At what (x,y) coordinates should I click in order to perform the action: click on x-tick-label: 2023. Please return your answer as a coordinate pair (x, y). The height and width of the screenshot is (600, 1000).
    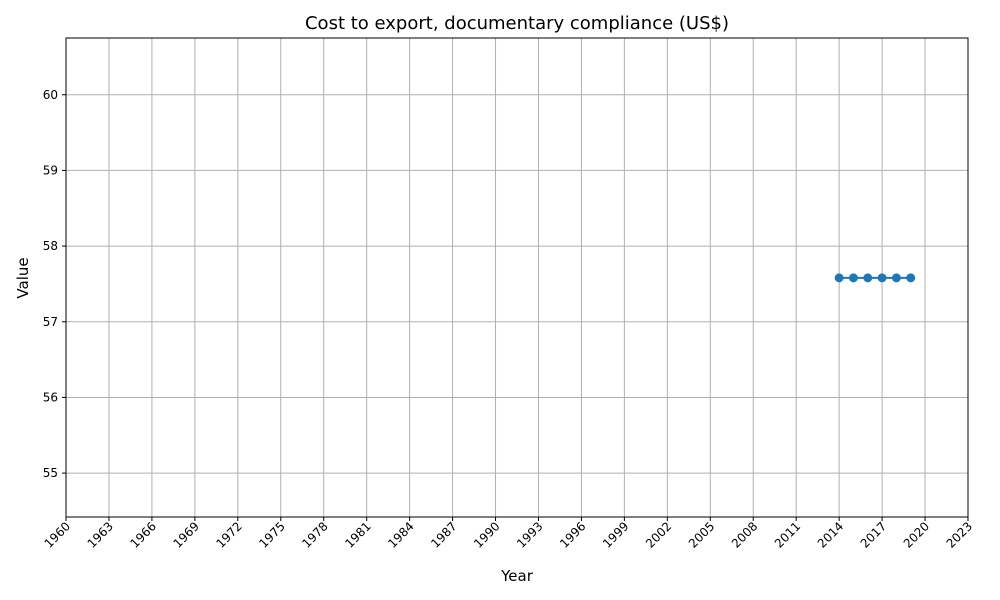
    Looking at the image, I should click on (959, 534).